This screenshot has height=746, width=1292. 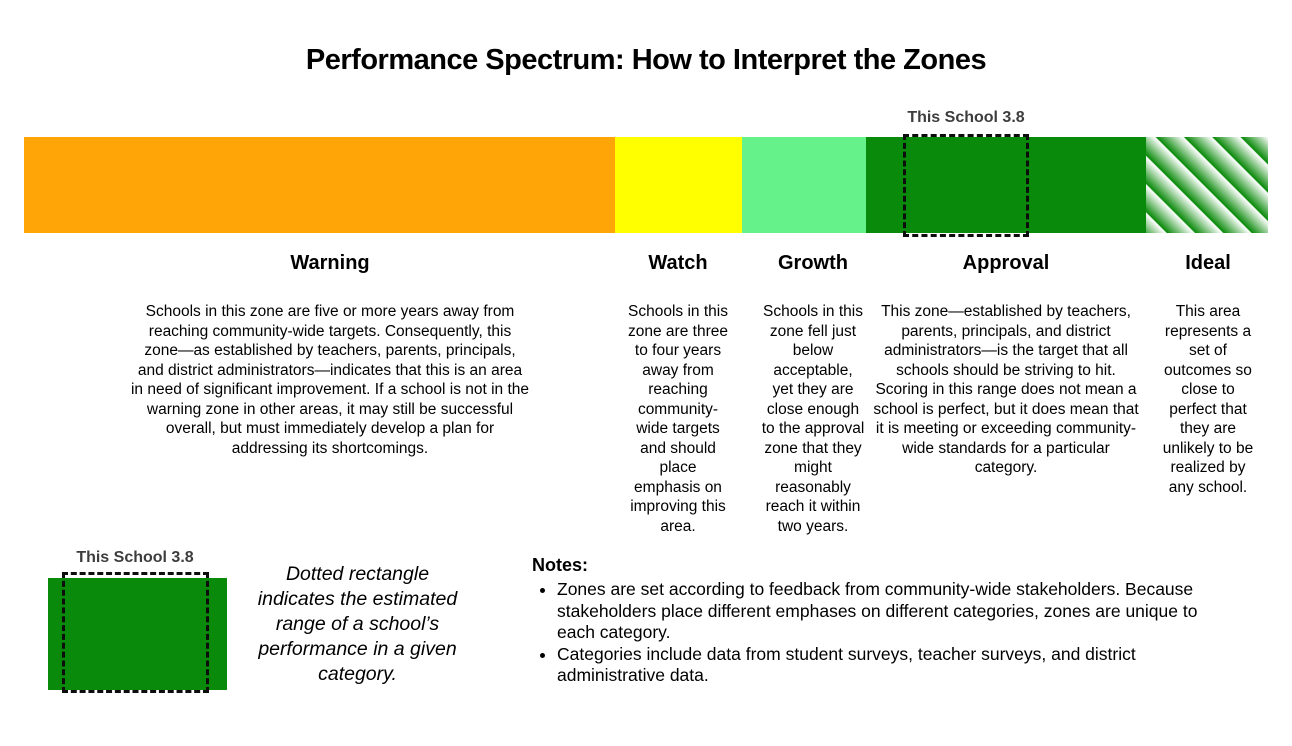 I want to click on notes-heading: Notes:, so click(x=560, y=565).